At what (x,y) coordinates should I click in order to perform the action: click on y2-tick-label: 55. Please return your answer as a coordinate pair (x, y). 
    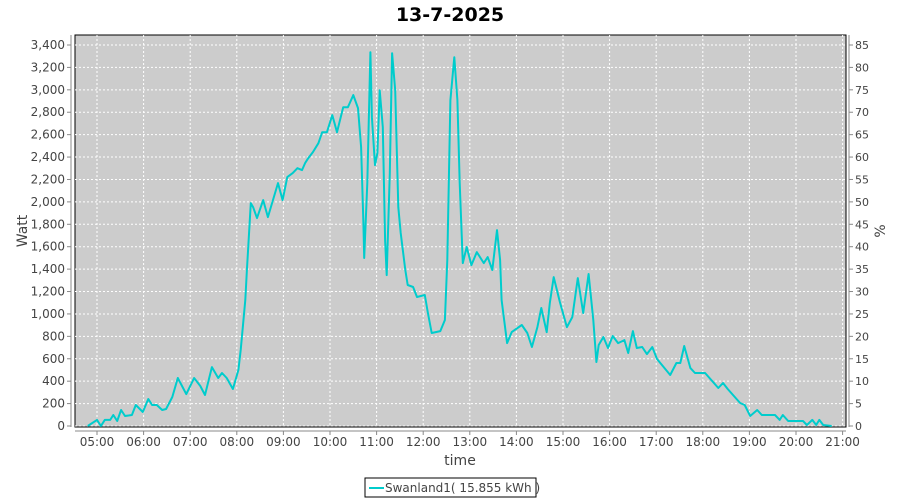
    Looking at the image, I should click on (862, 179).